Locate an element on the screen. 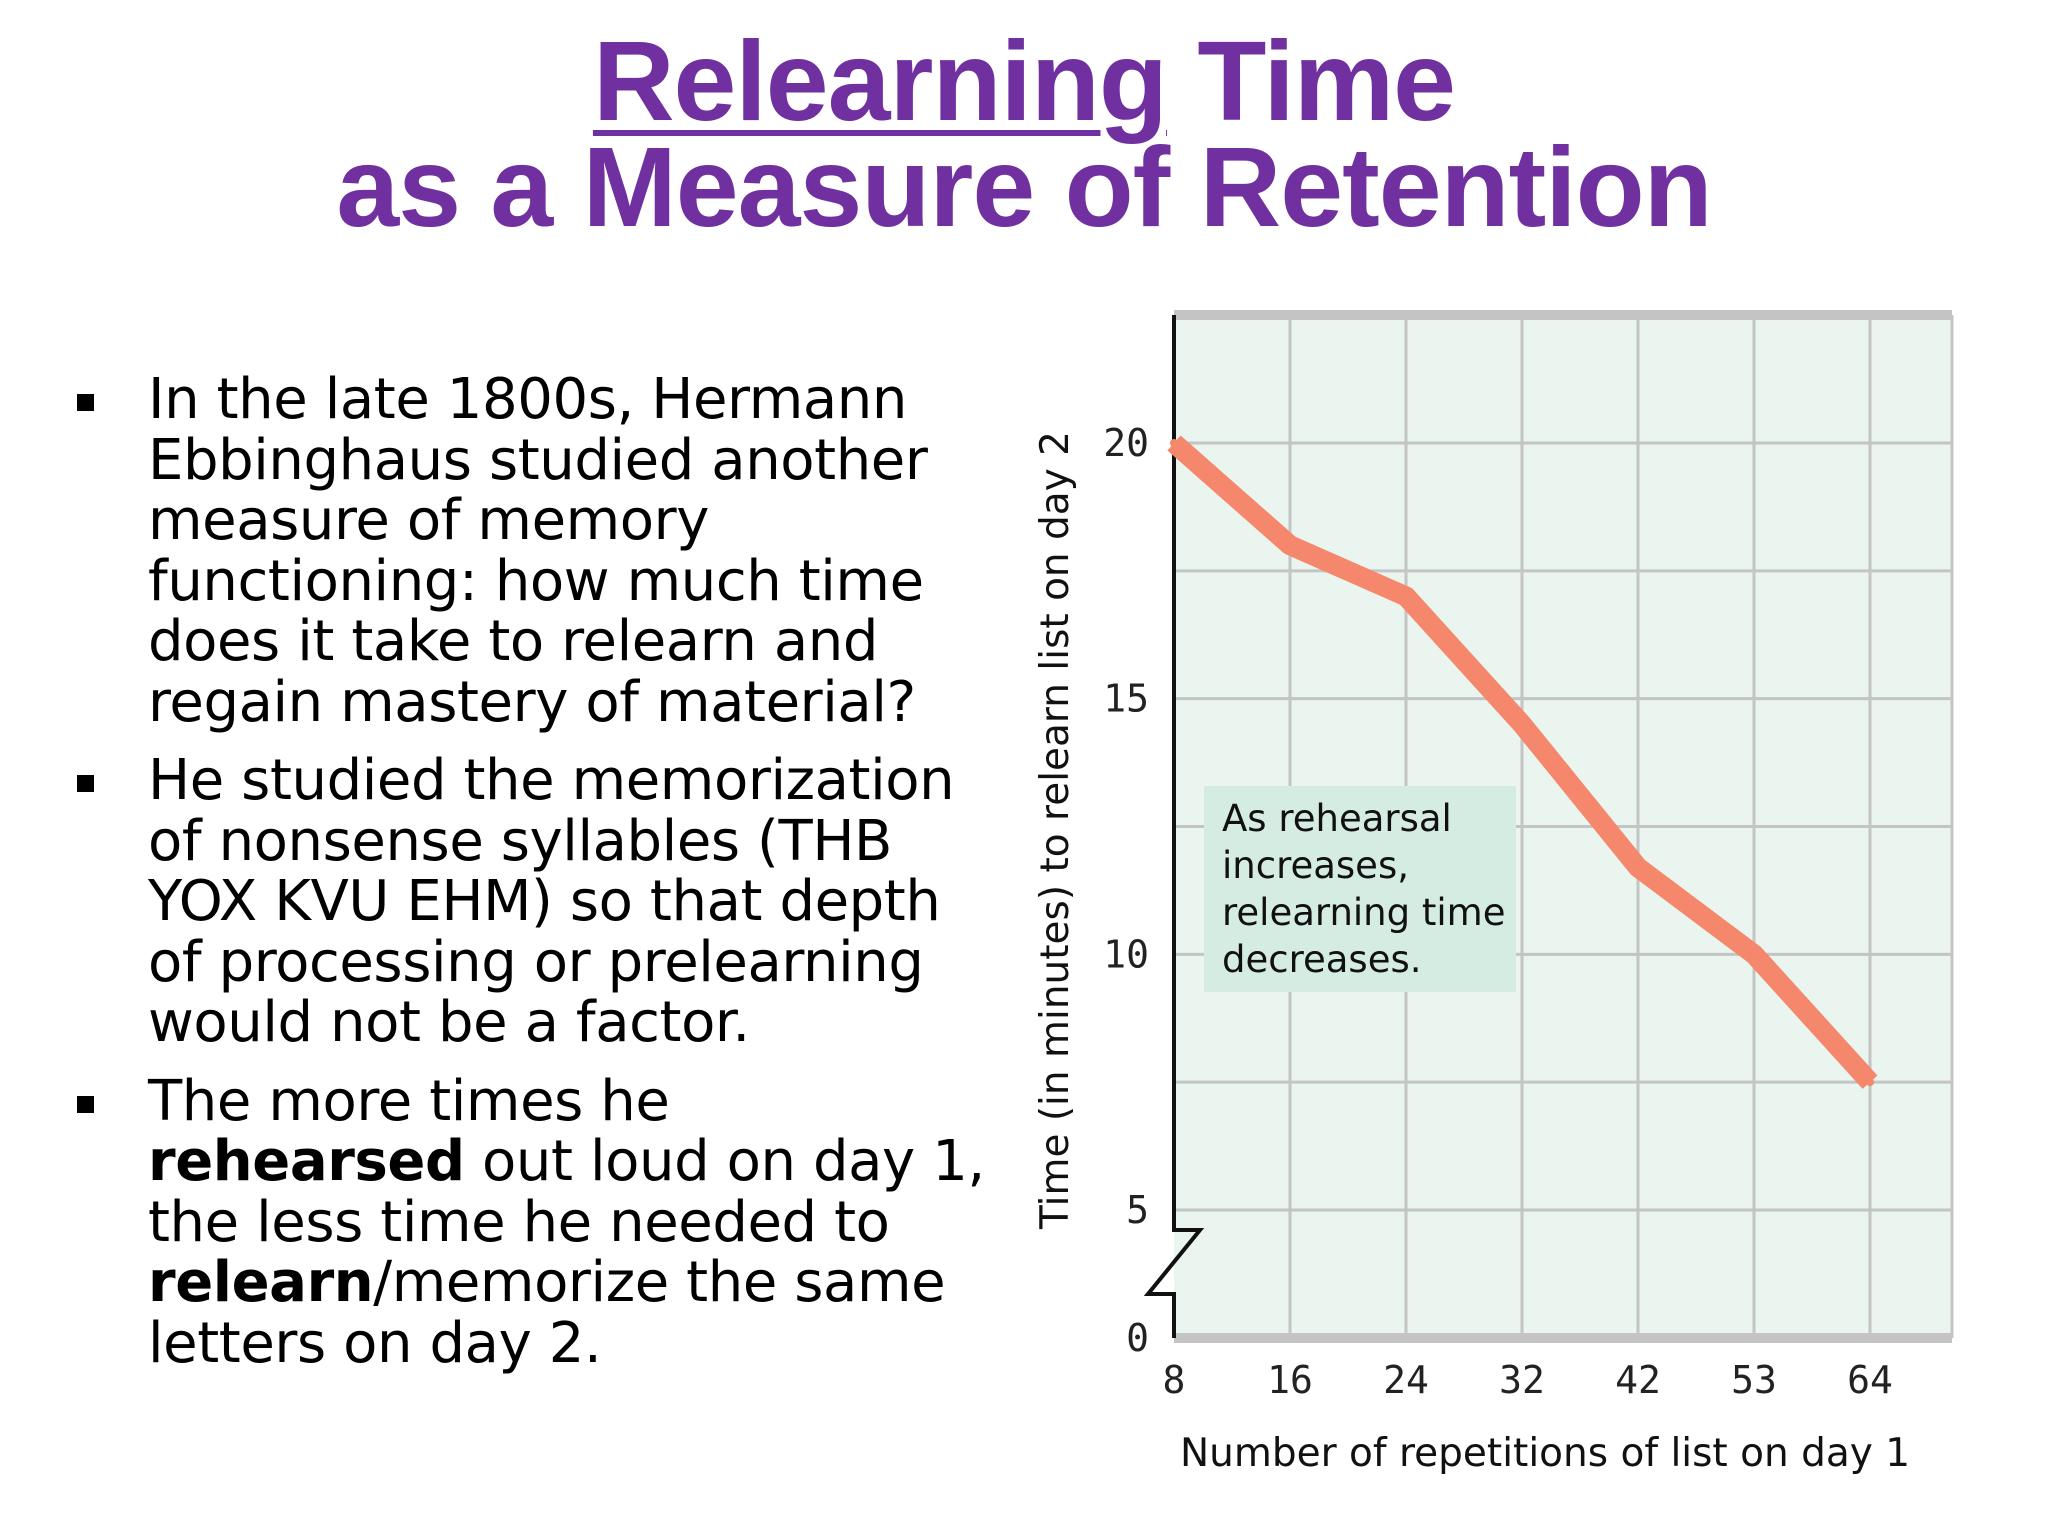 The image size is (2048, 1536). annotation-text: relearning time is located at coordinates (1363, 912).